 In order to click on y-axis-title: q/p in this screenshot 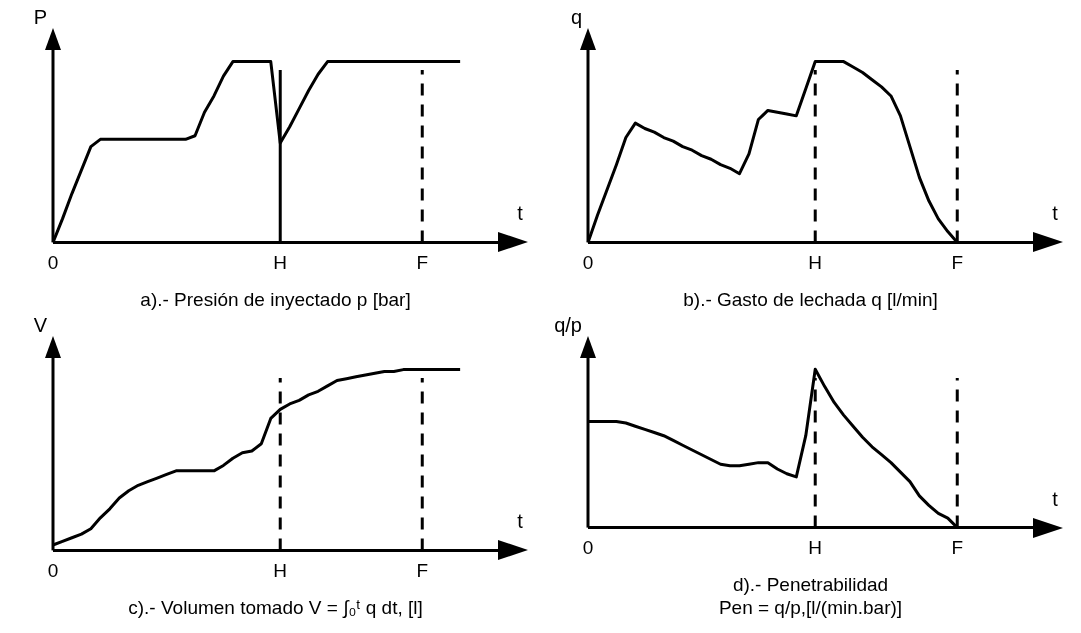, I will do `click(568, 325)`.